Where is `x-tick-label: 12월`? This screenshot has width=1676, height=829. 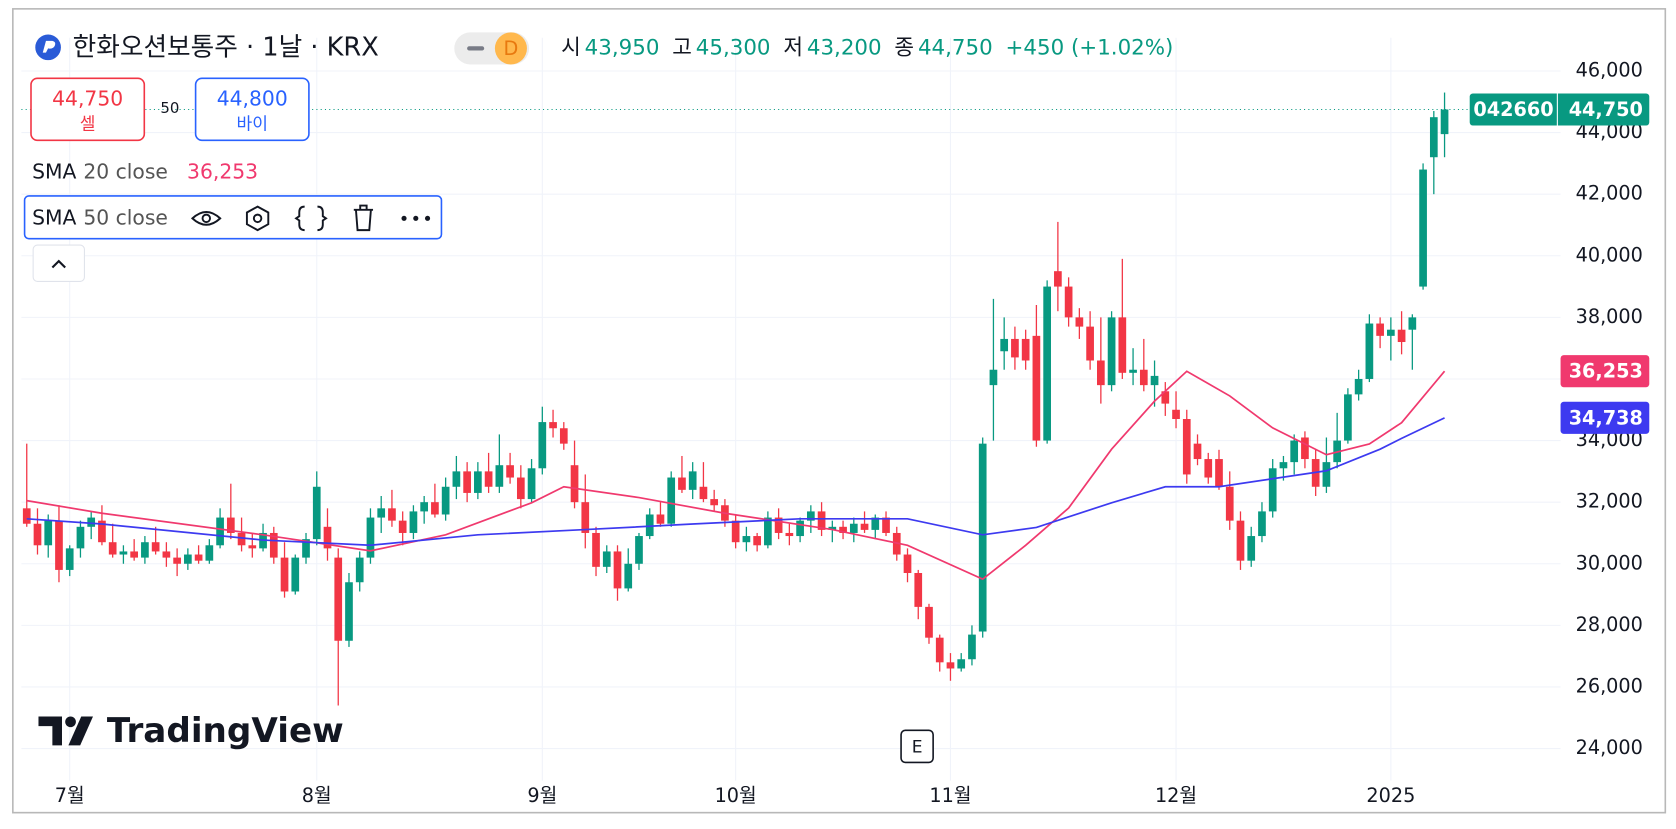 x-tick-label: 12월 is located at coordinates (1176, 795).